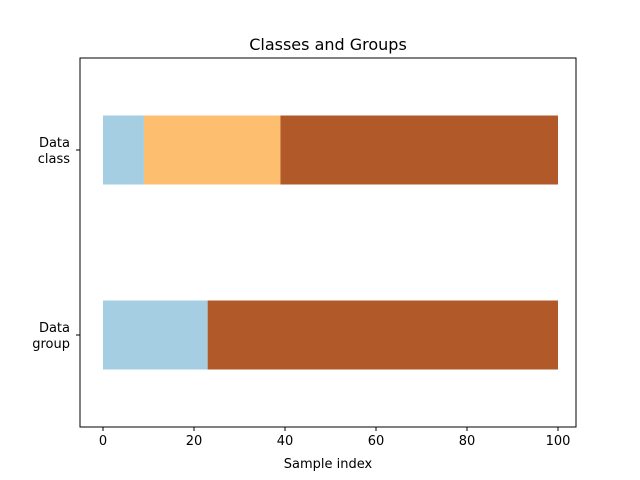  I want to click on x-axis: 0 20 40 60 80 100, so click(335, 438).